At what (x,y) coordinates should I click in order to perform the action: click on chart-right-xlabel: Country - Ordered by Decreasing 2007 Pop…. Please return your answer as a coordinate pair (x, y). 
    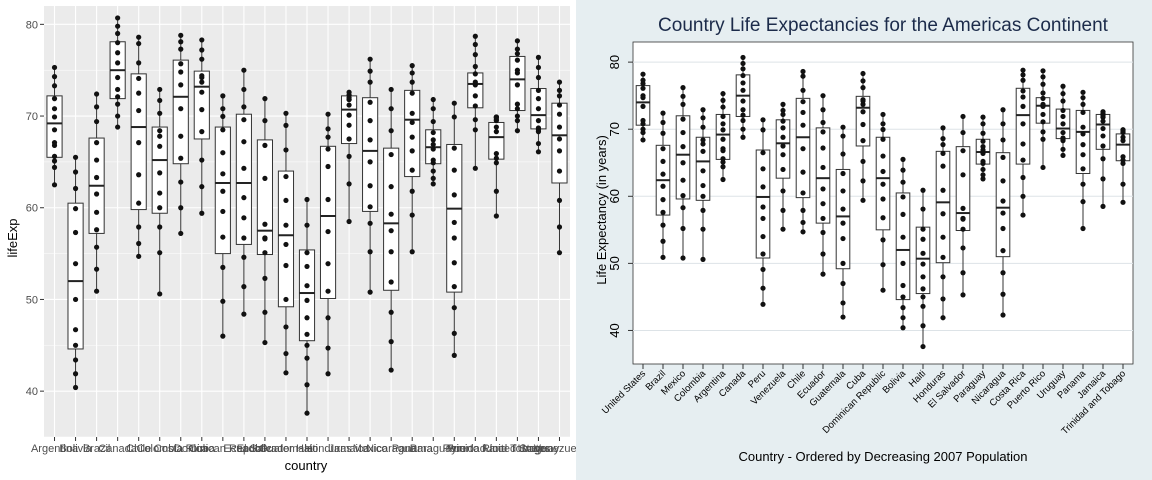
    Looking at the image, I should click on (882, 456).